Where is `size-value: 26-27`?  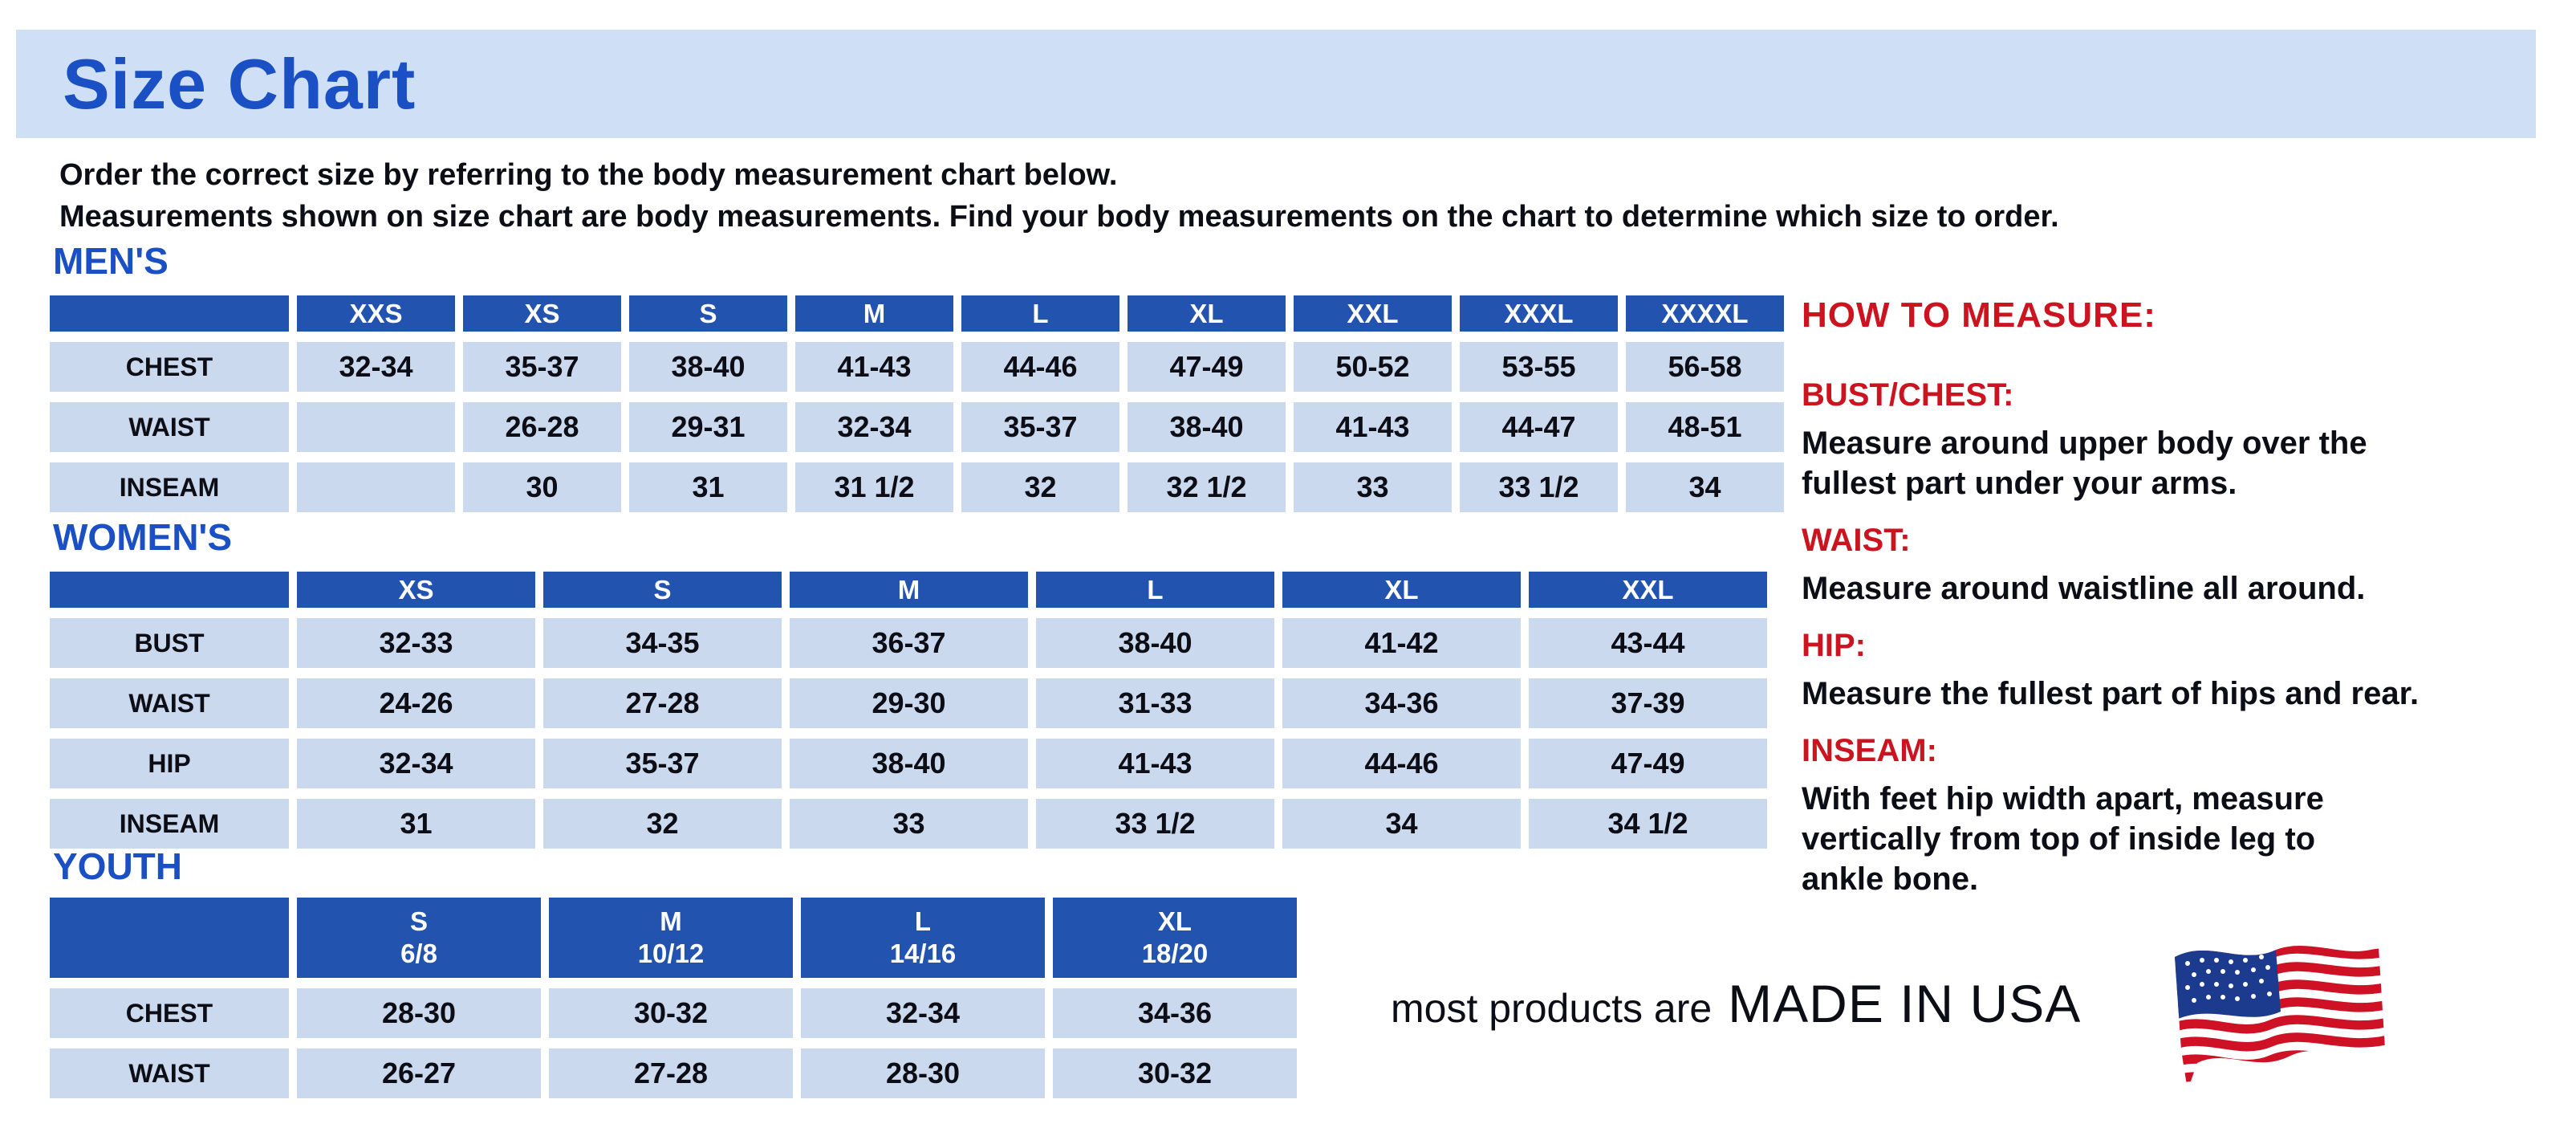
size-value: 26-27 is located at coordinates (419, 1073).